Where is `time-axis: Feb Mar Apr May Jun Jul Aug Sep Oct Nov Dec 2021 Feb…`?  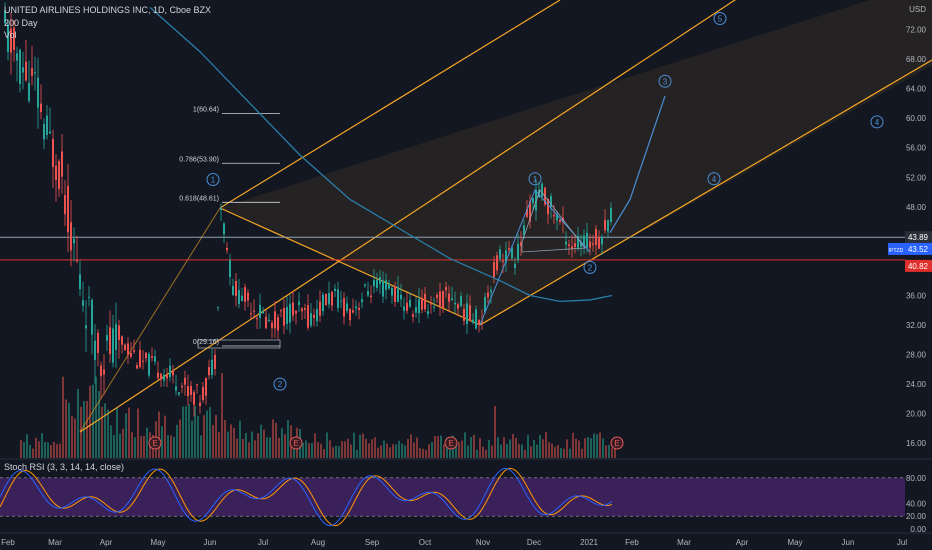 time-axis: Feb Mar Apr May Jun Jul Aug Sep Oct Nov Dec 2021 Feb… is located at coordinates (454, 542).